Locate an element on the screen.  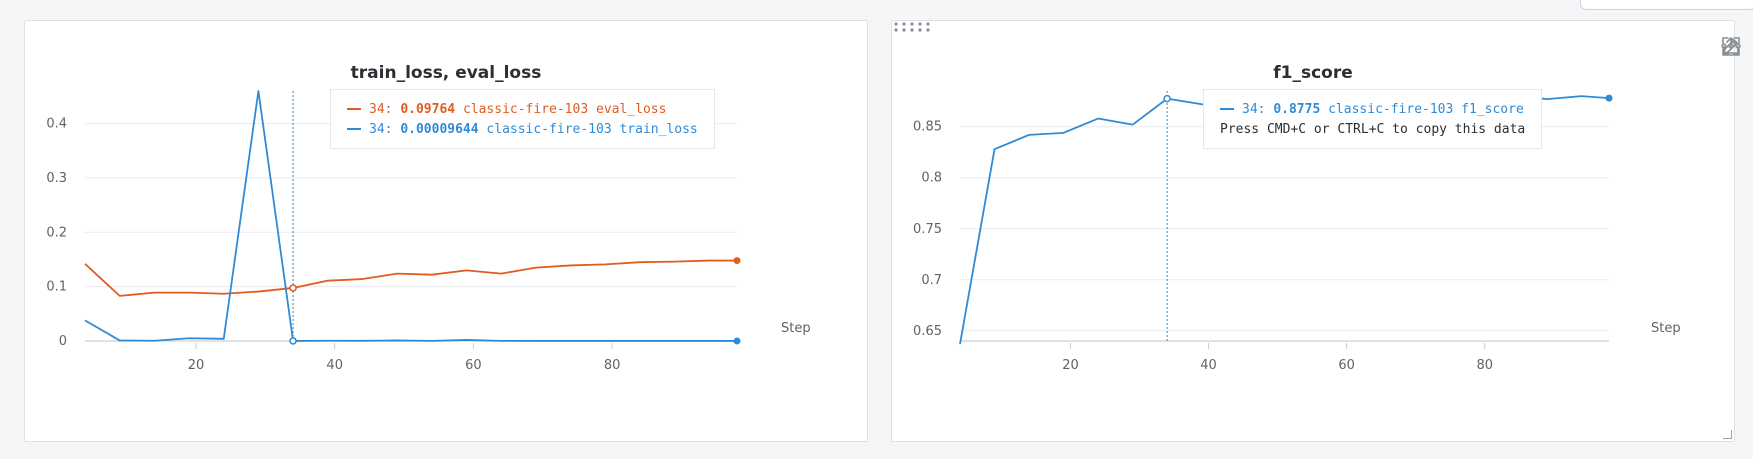
tooltip-row-f1-score: 34: 0.8775 classic-fire-103 f1_score is located at coordinates (1372, 110).